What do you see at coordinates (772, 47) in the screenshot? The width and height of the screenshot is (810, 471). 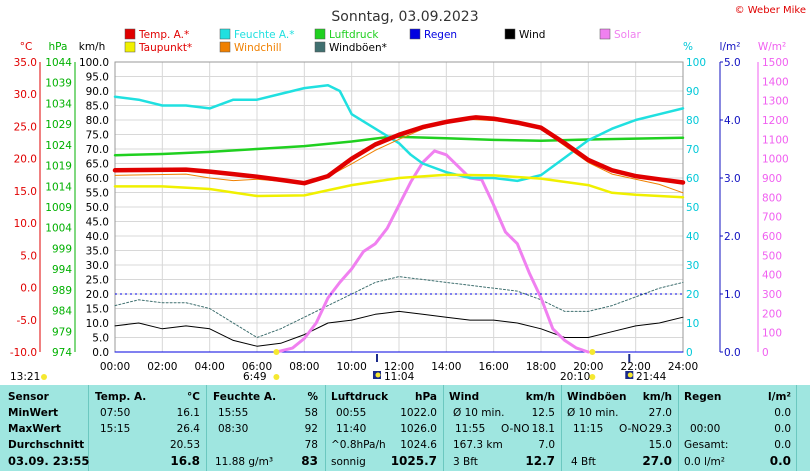 I see `axis-unit-solar: W/m²` at bounding box center [772, 47].